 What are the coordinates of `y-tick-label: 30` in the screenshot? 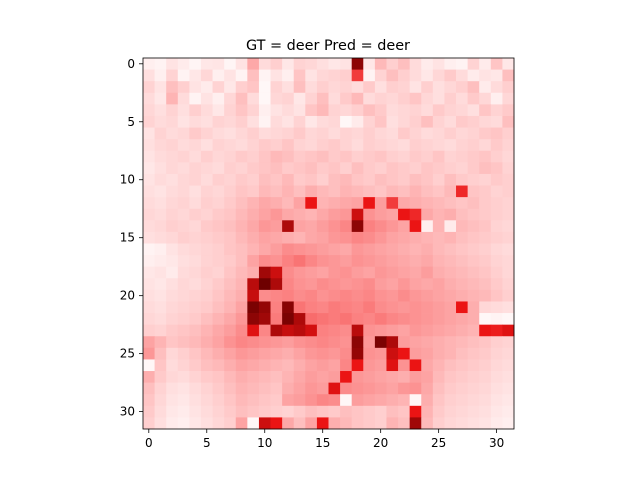 It's located at (127, 412).